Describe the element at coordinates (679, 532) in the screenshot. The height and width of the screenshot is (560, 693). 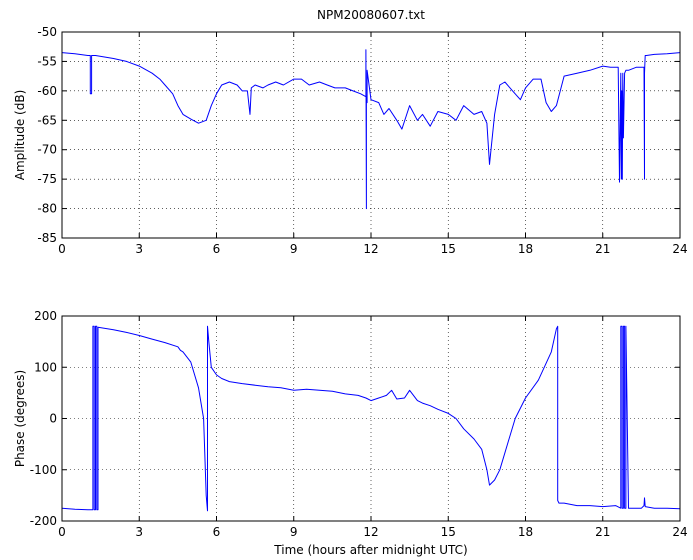
I see `phase-x-tick-label: 24` at that location.